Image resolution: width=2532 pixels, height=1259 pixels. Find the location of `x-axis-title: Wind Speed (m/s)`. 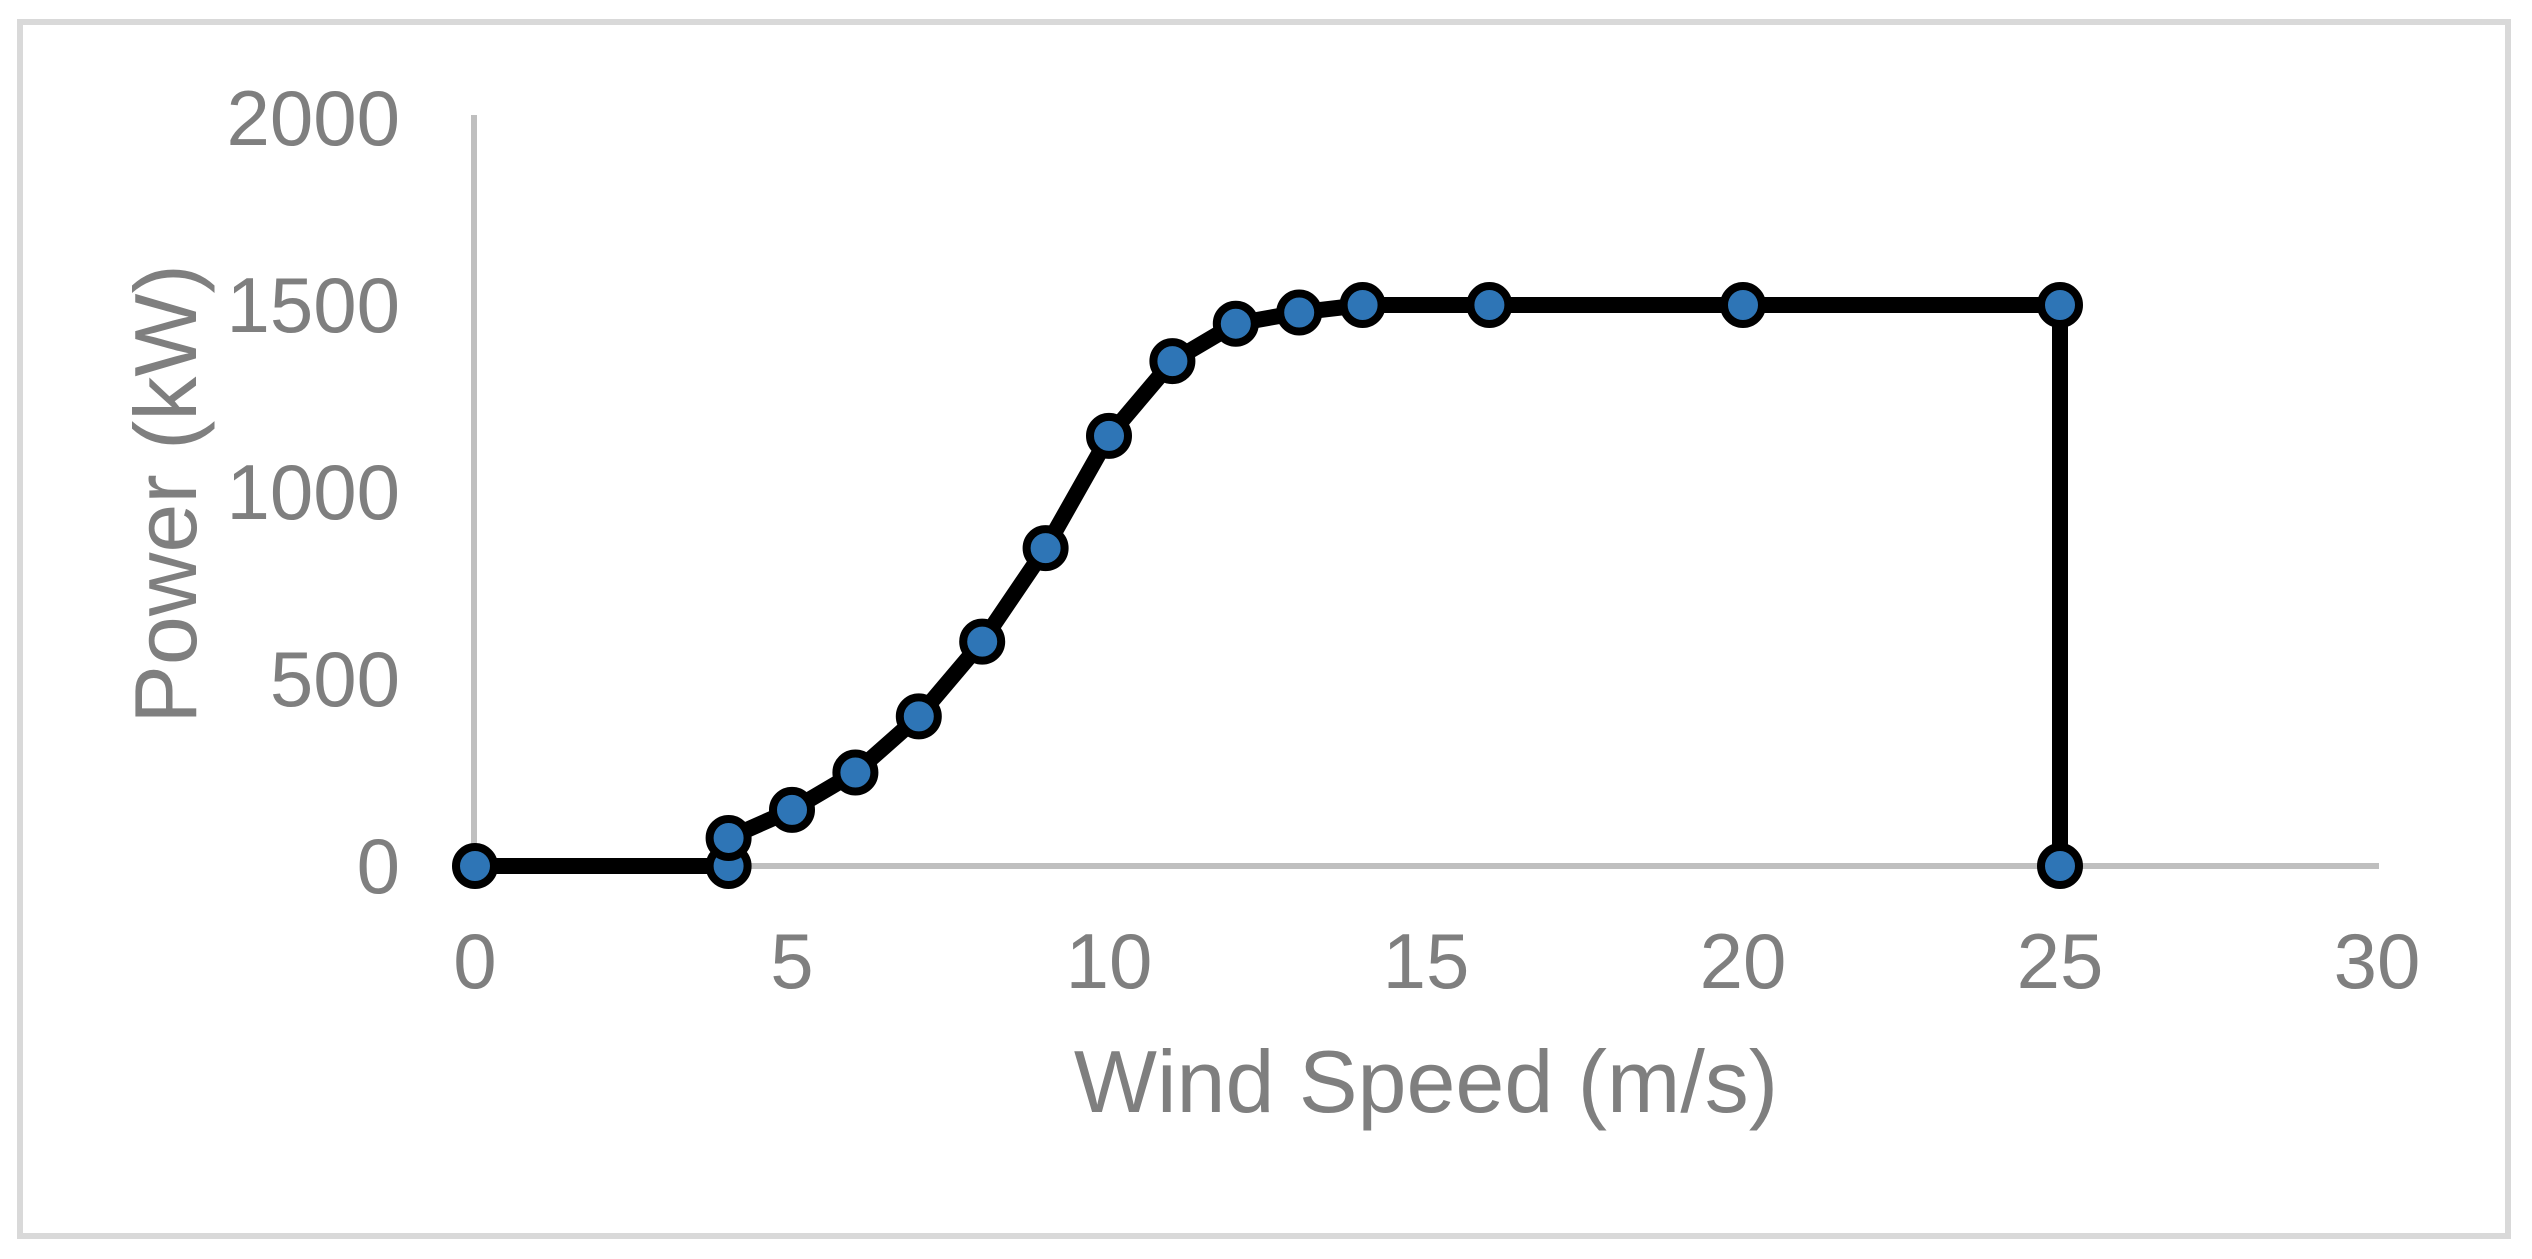

x-axis-title: Wind Speed (m/s) is located at coordinates (1426, 1081).